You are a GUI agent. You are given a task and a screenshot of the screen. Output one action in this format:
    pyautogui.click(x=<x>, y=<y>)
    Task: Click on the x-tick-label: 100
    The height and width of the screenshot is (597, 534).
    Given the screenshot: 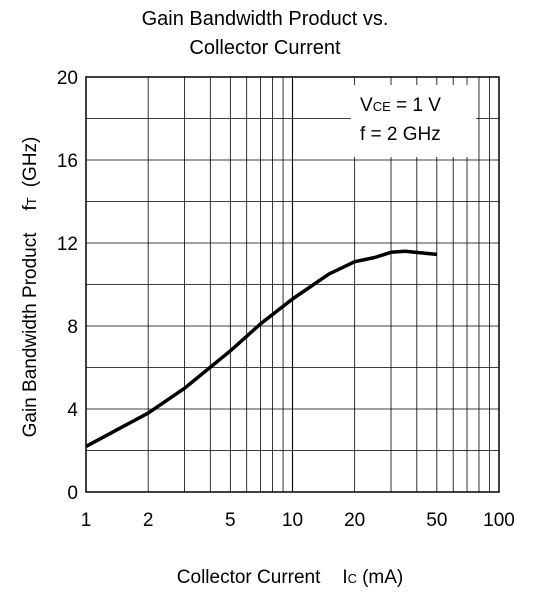 What is the action you would take?
    pyautogui.click(x=499, y=520)
    